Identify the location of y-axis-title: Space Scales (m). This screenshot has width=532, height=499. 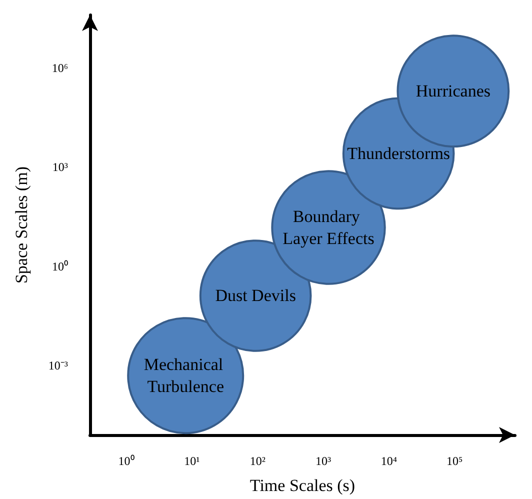
(21, 225).